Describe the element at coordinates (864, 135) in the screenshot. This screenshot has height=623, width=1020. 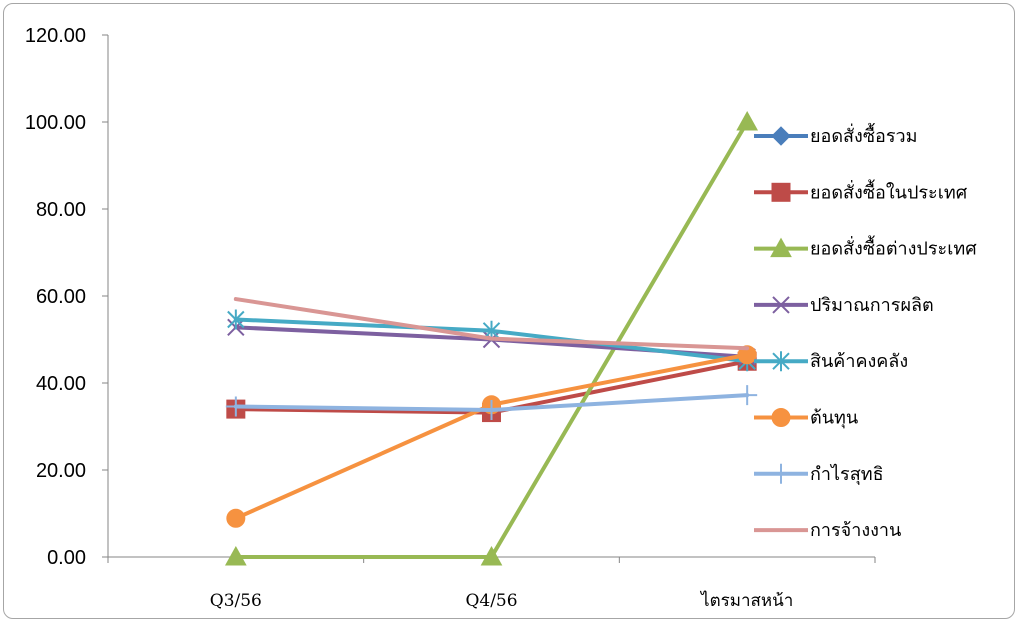
I see `legend-label: ยอดสั่งซื้อรวม` at that location.